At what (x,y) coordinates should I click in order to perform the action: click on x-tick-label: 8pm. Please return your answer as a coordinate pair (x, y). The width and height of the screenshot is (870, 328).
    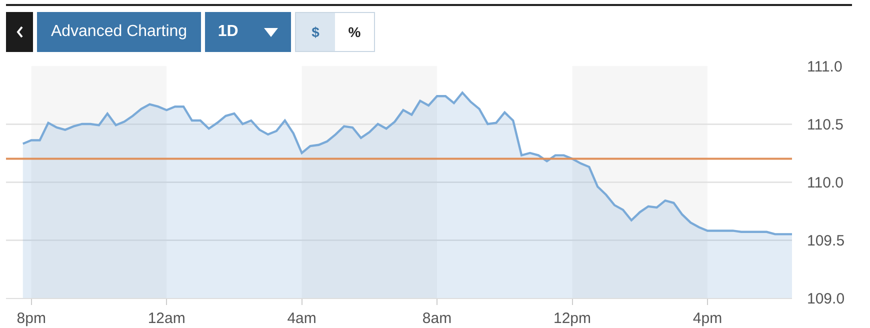
    Looking at the image, I should click on (31, 318).